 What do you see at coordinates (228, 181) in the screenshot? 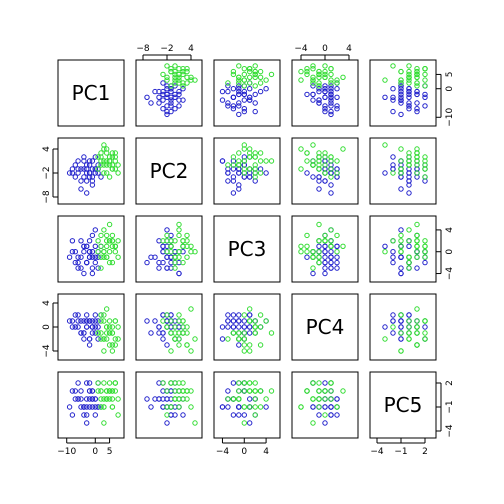
I see `point-s0-30-pc2-pc3` at bounding box center [228, 181].